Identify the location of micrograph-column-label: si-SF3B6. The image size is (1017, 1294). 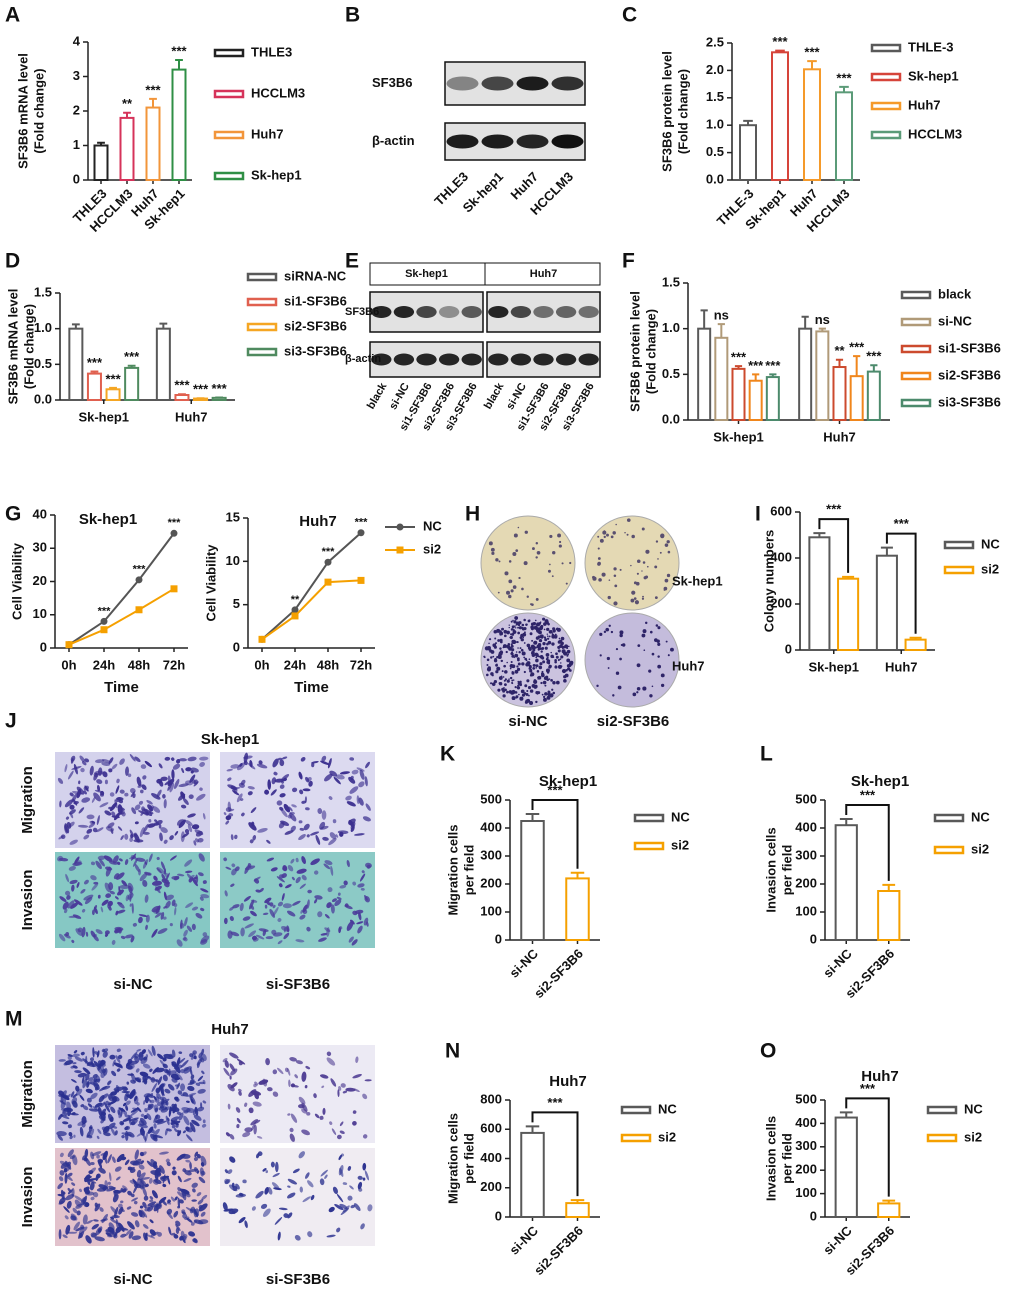
(298, 1279).